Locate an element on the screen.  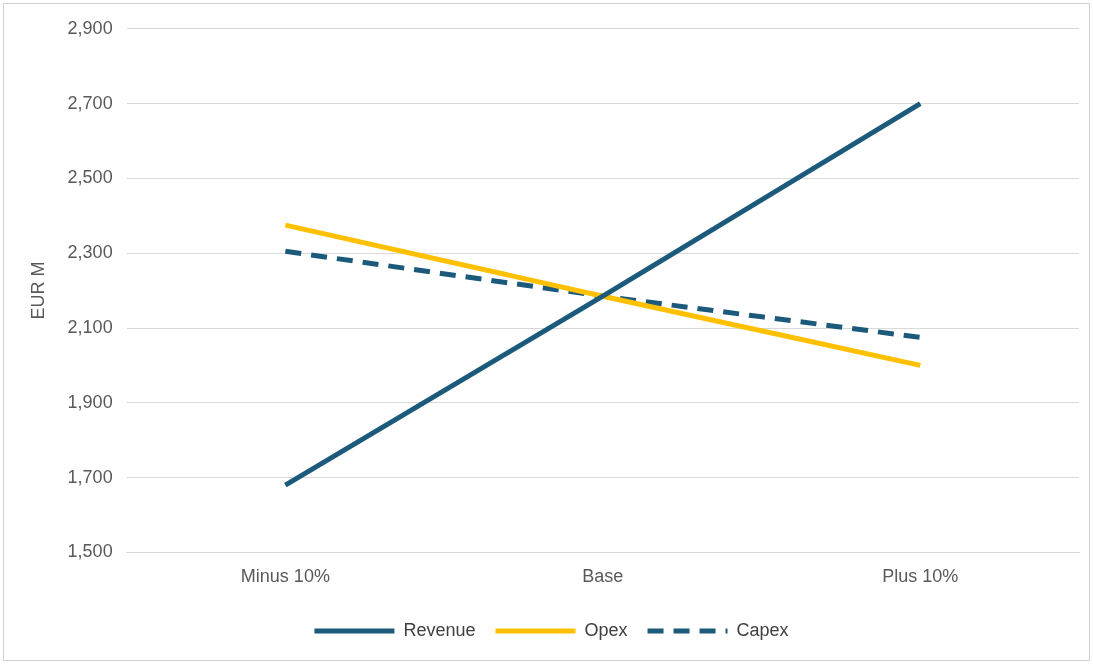
y-tick-label: 1,500 is located at coordinates (90, 551).